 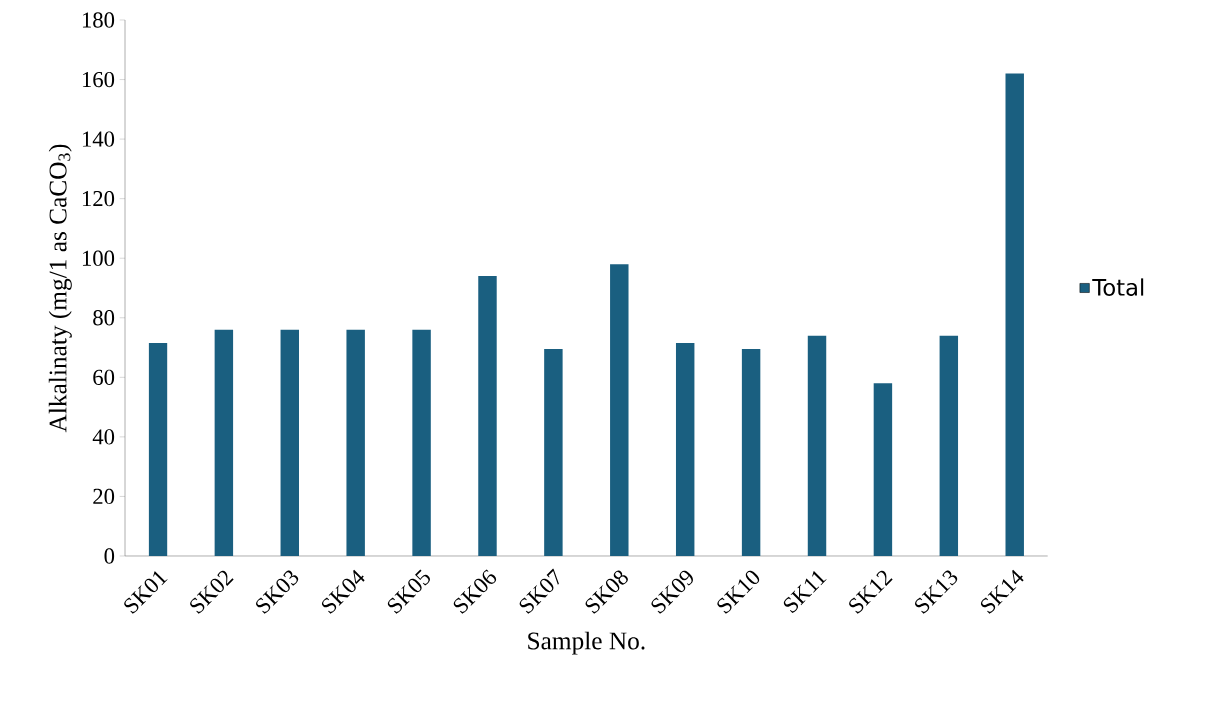 What do you see at coordinates (103, 437) in the screenshot?
I see `y-tick-label: 40` at bounding box center [103, 437].